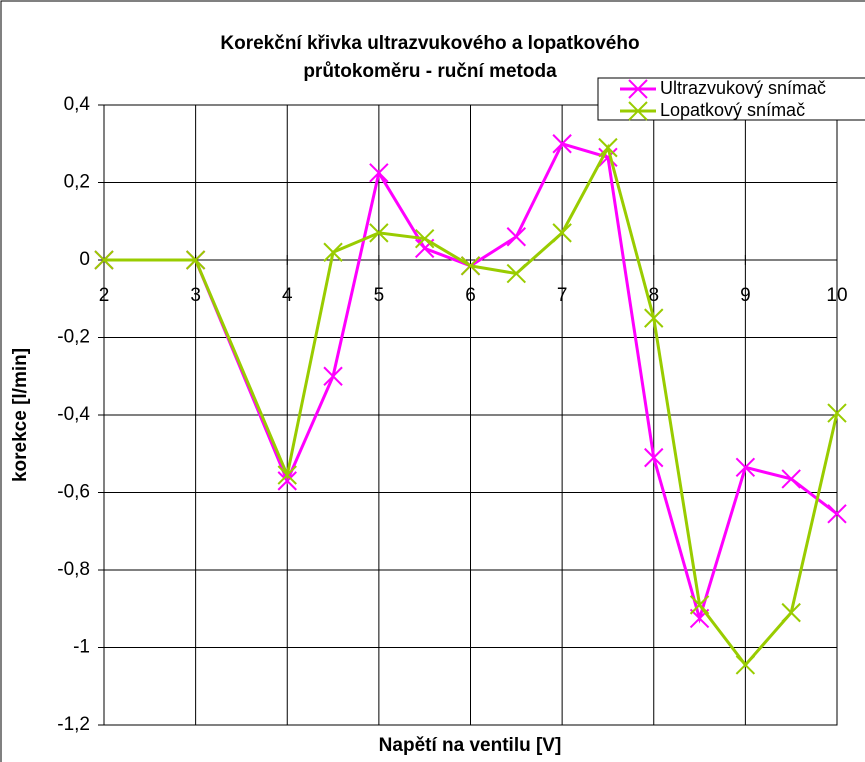 Image resolution: width=865 pixels, height=762 pixels. I want to click on legend-label: Lopatkový snímač, so click(732, 110).